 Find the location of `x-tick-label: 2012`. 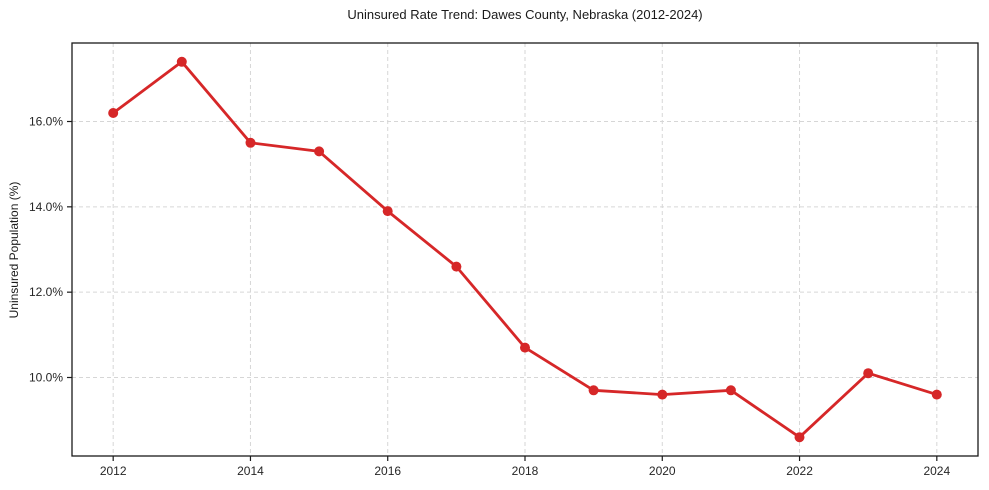

x-tick-label: 2012 is located at coordinates (113, 471).